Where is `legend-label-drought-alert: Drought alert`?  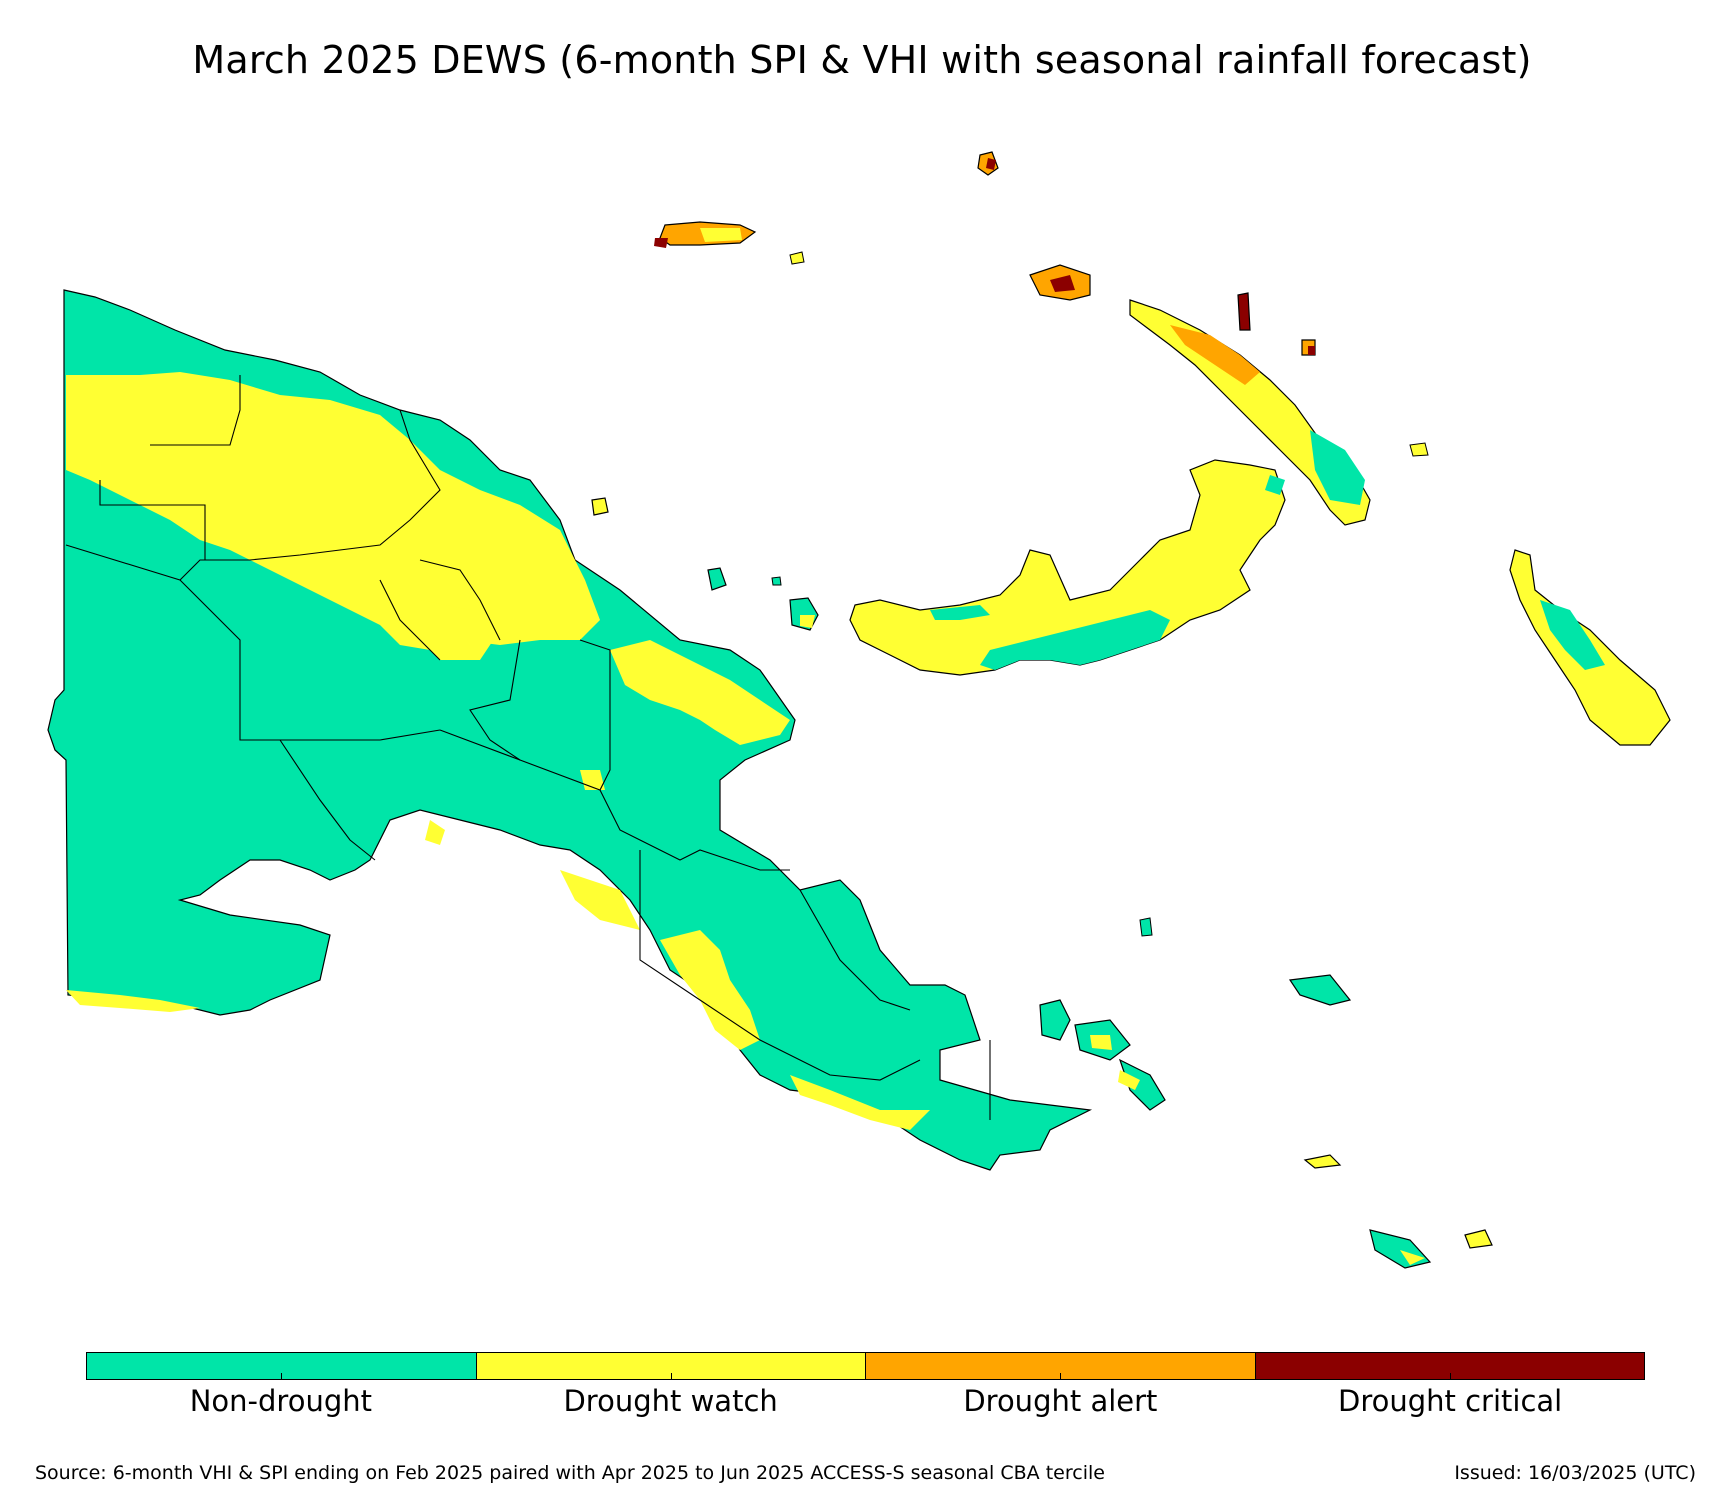 legend-label-drought-alert: Drought alert is located at coordinates (1060, 1401).